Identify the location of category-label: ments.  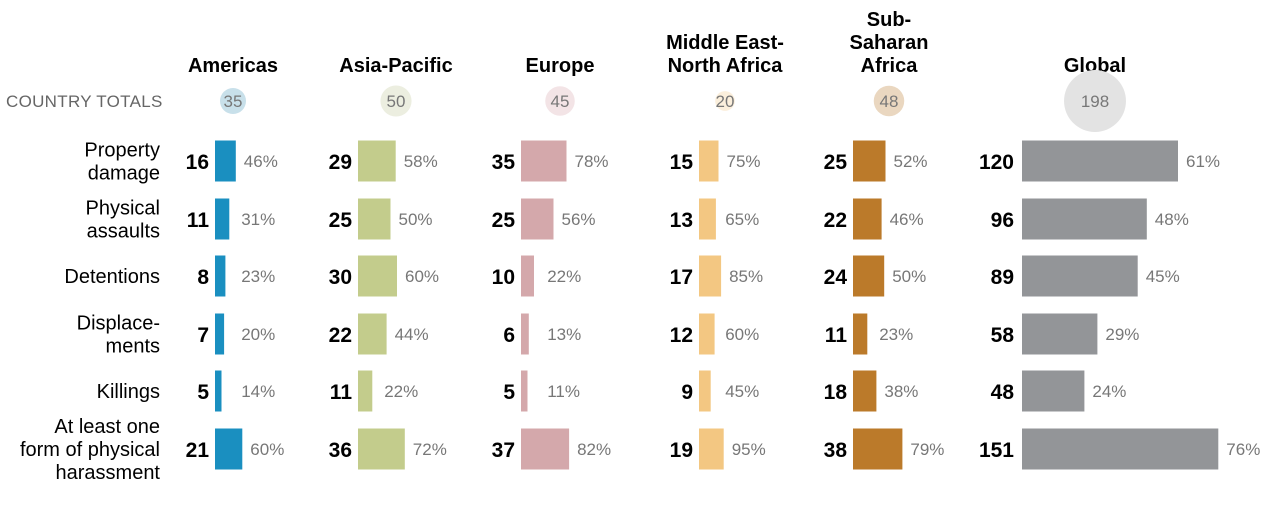
(133, 347).